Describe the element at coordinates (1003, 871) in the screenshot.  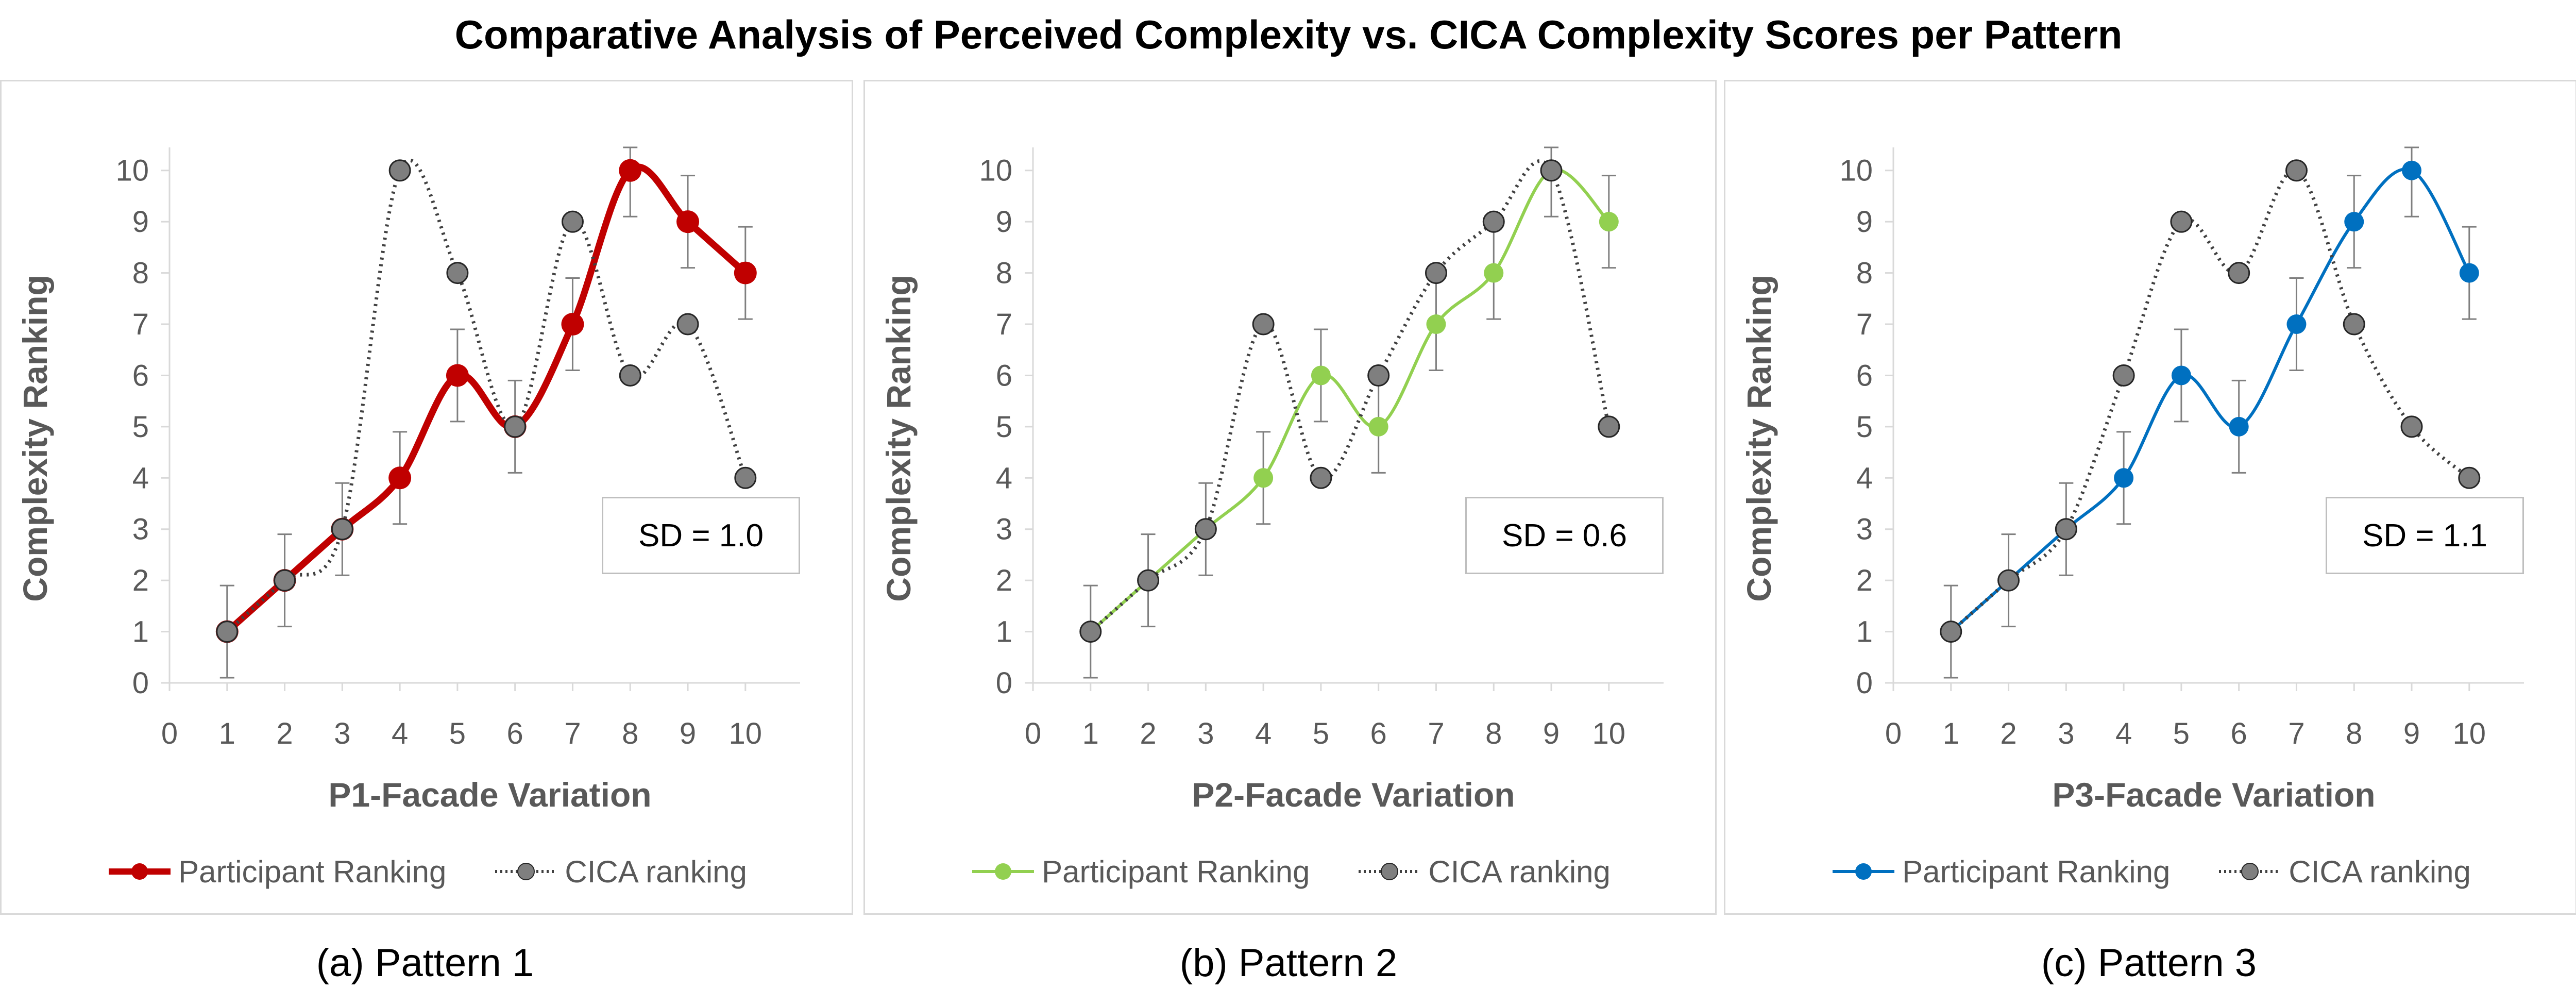
I see `legend-participant-line-icon` at that location.